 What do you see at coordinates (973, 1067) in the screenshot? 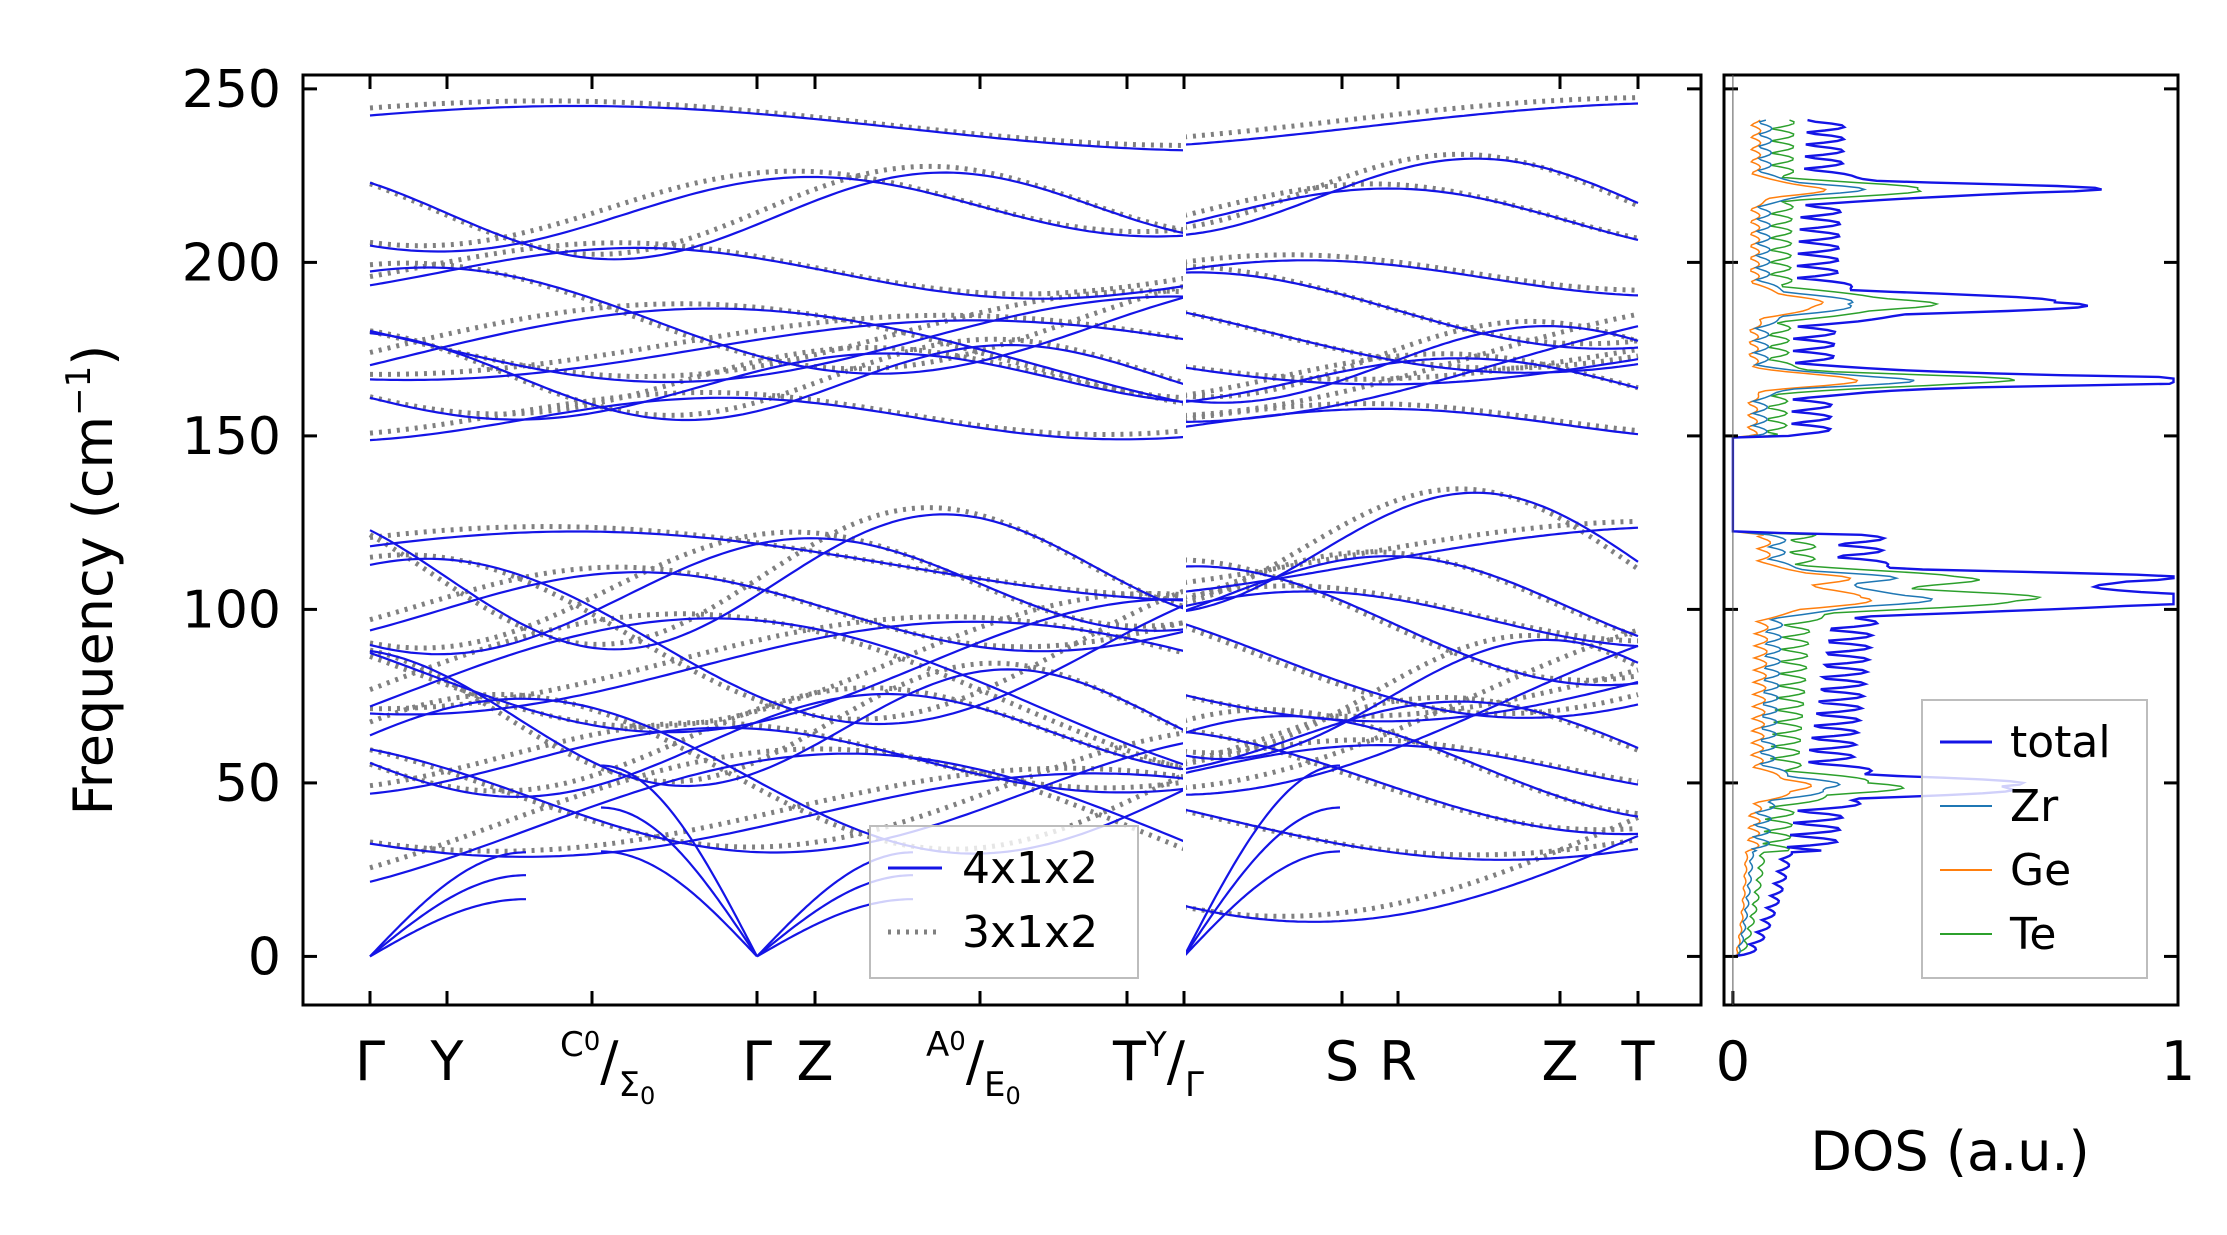
I see `x-label-a0-e0: A0/E0` at bounding box center [973, 1067].